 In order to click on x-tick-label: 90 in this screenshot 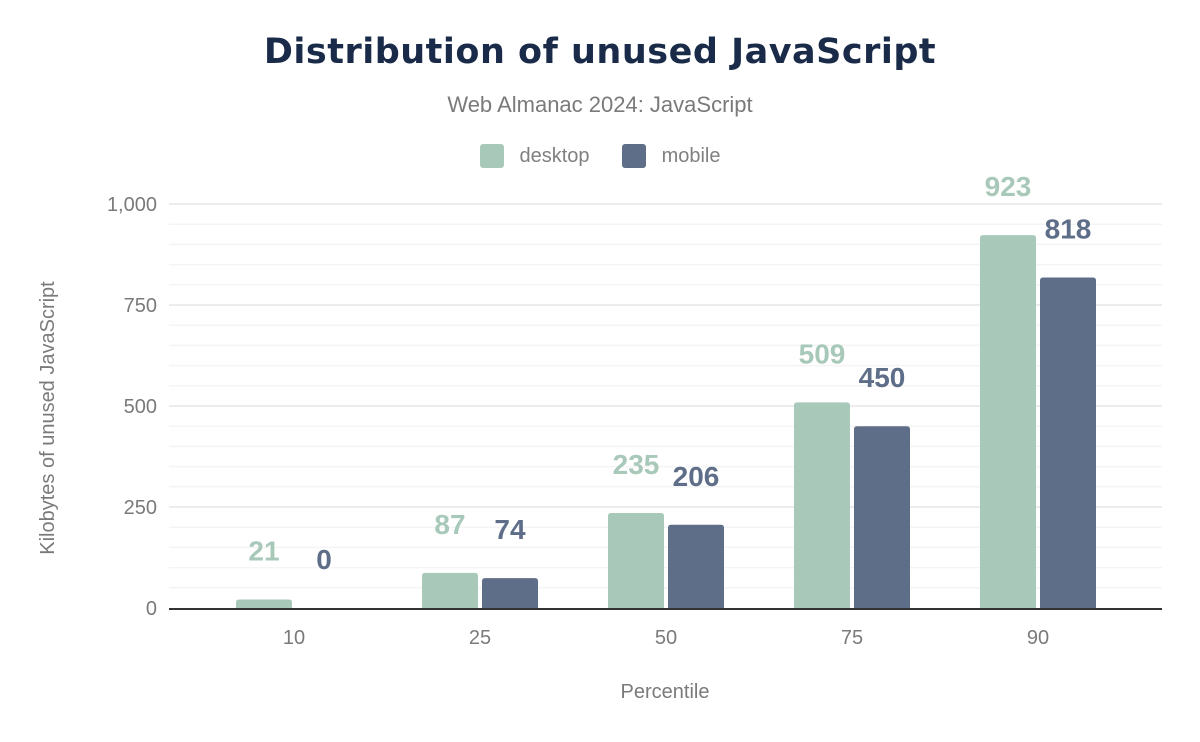, I will do `click(1038, 638)`.